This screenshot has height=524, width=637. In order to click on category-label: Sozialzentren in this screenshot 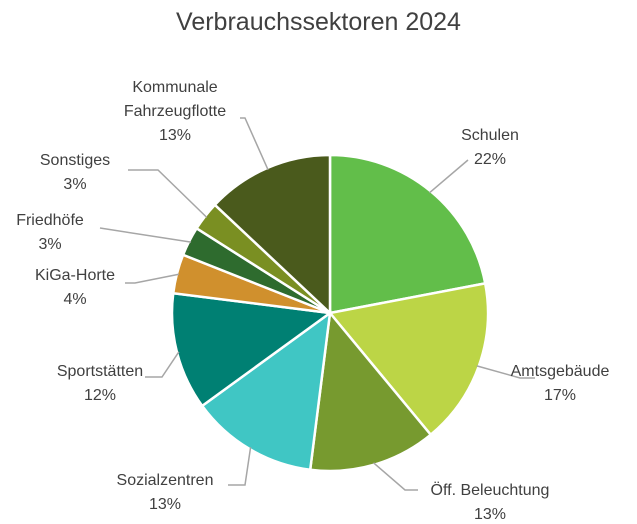, I will do `click(165, 480)`.